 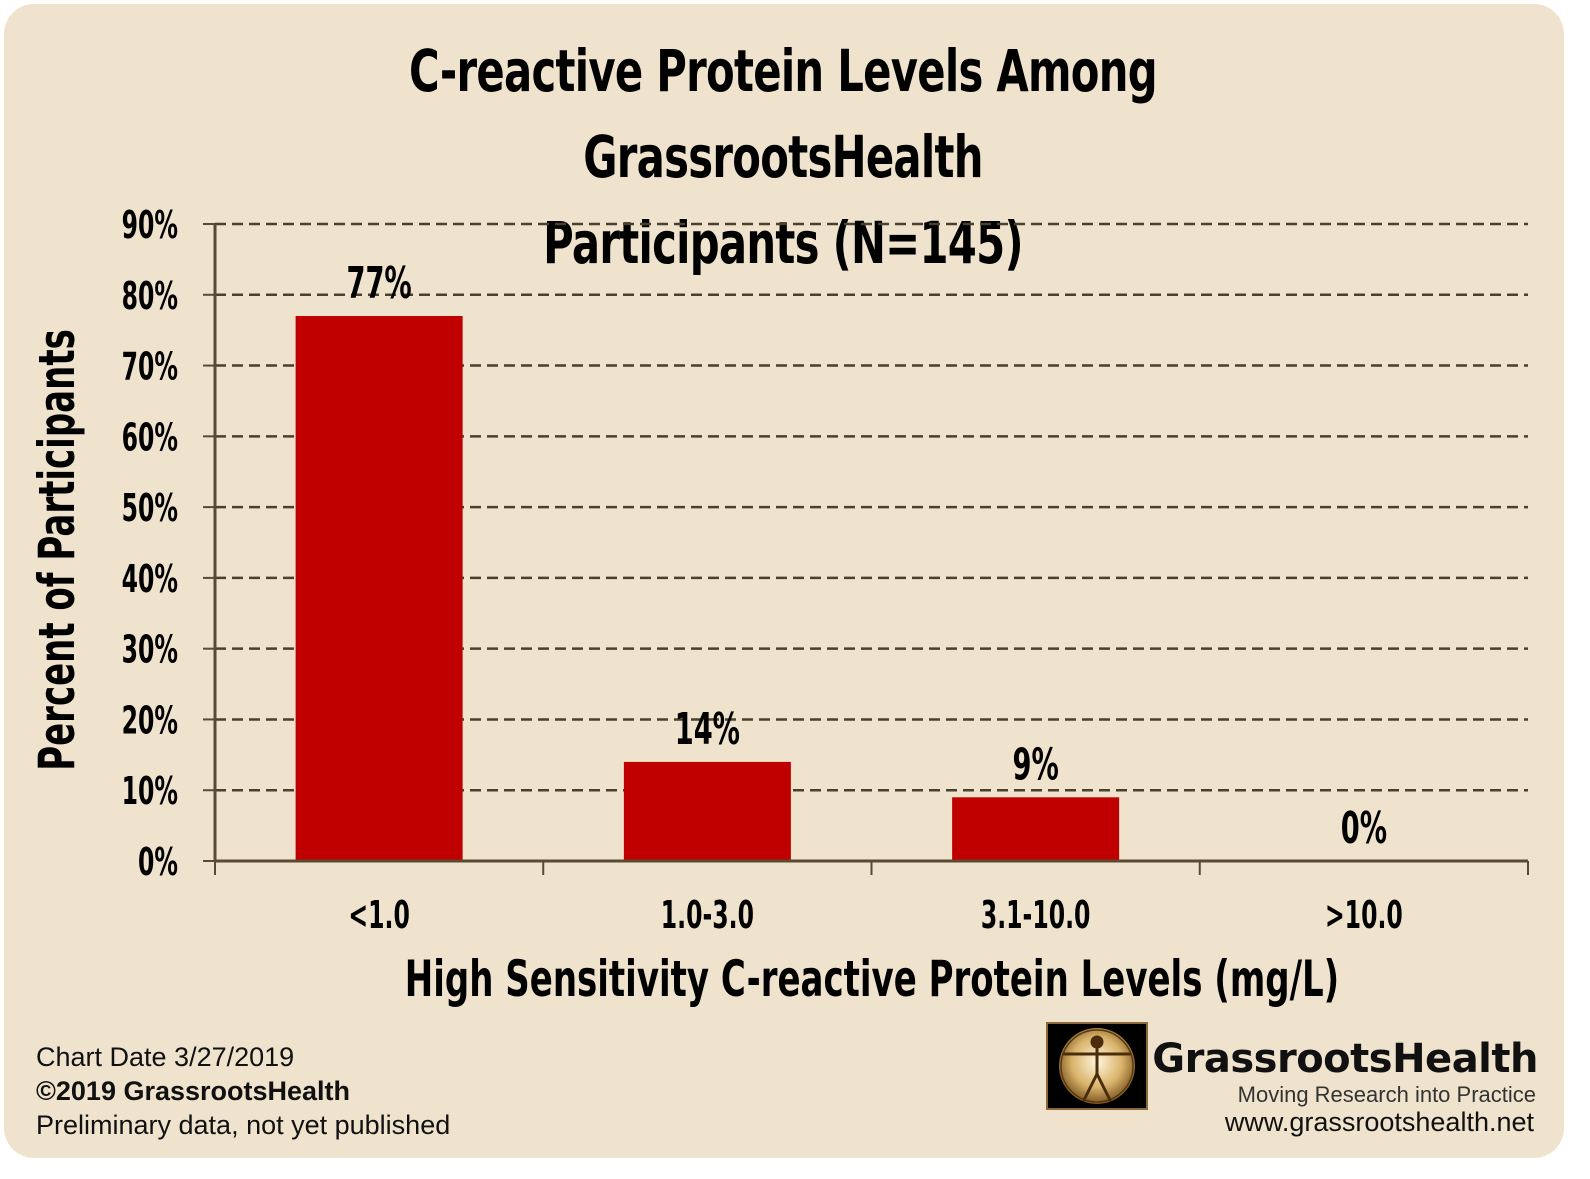 What do you see at coordinates (1386, 1094) in the screenshot?
I see `brand-tagline: Moving Research into Practice` at bounding box center [1386, 1094].